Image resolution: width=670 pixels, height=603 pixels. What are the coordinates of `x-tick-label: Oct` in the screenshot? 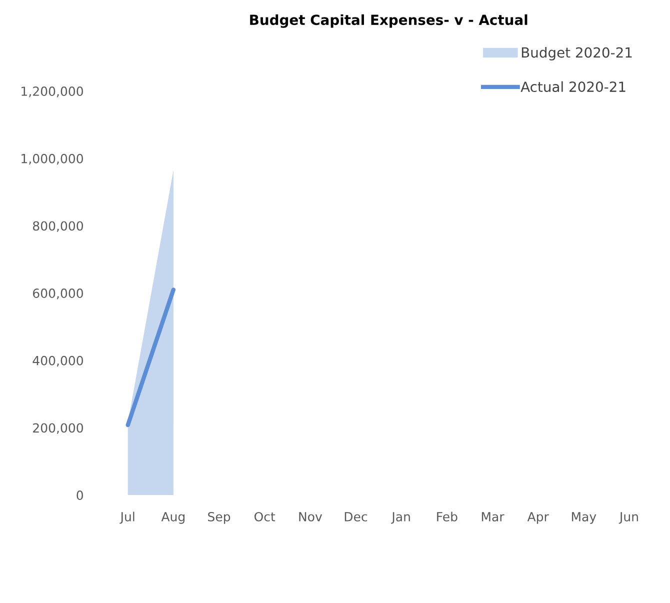 It's located at (265, 517).